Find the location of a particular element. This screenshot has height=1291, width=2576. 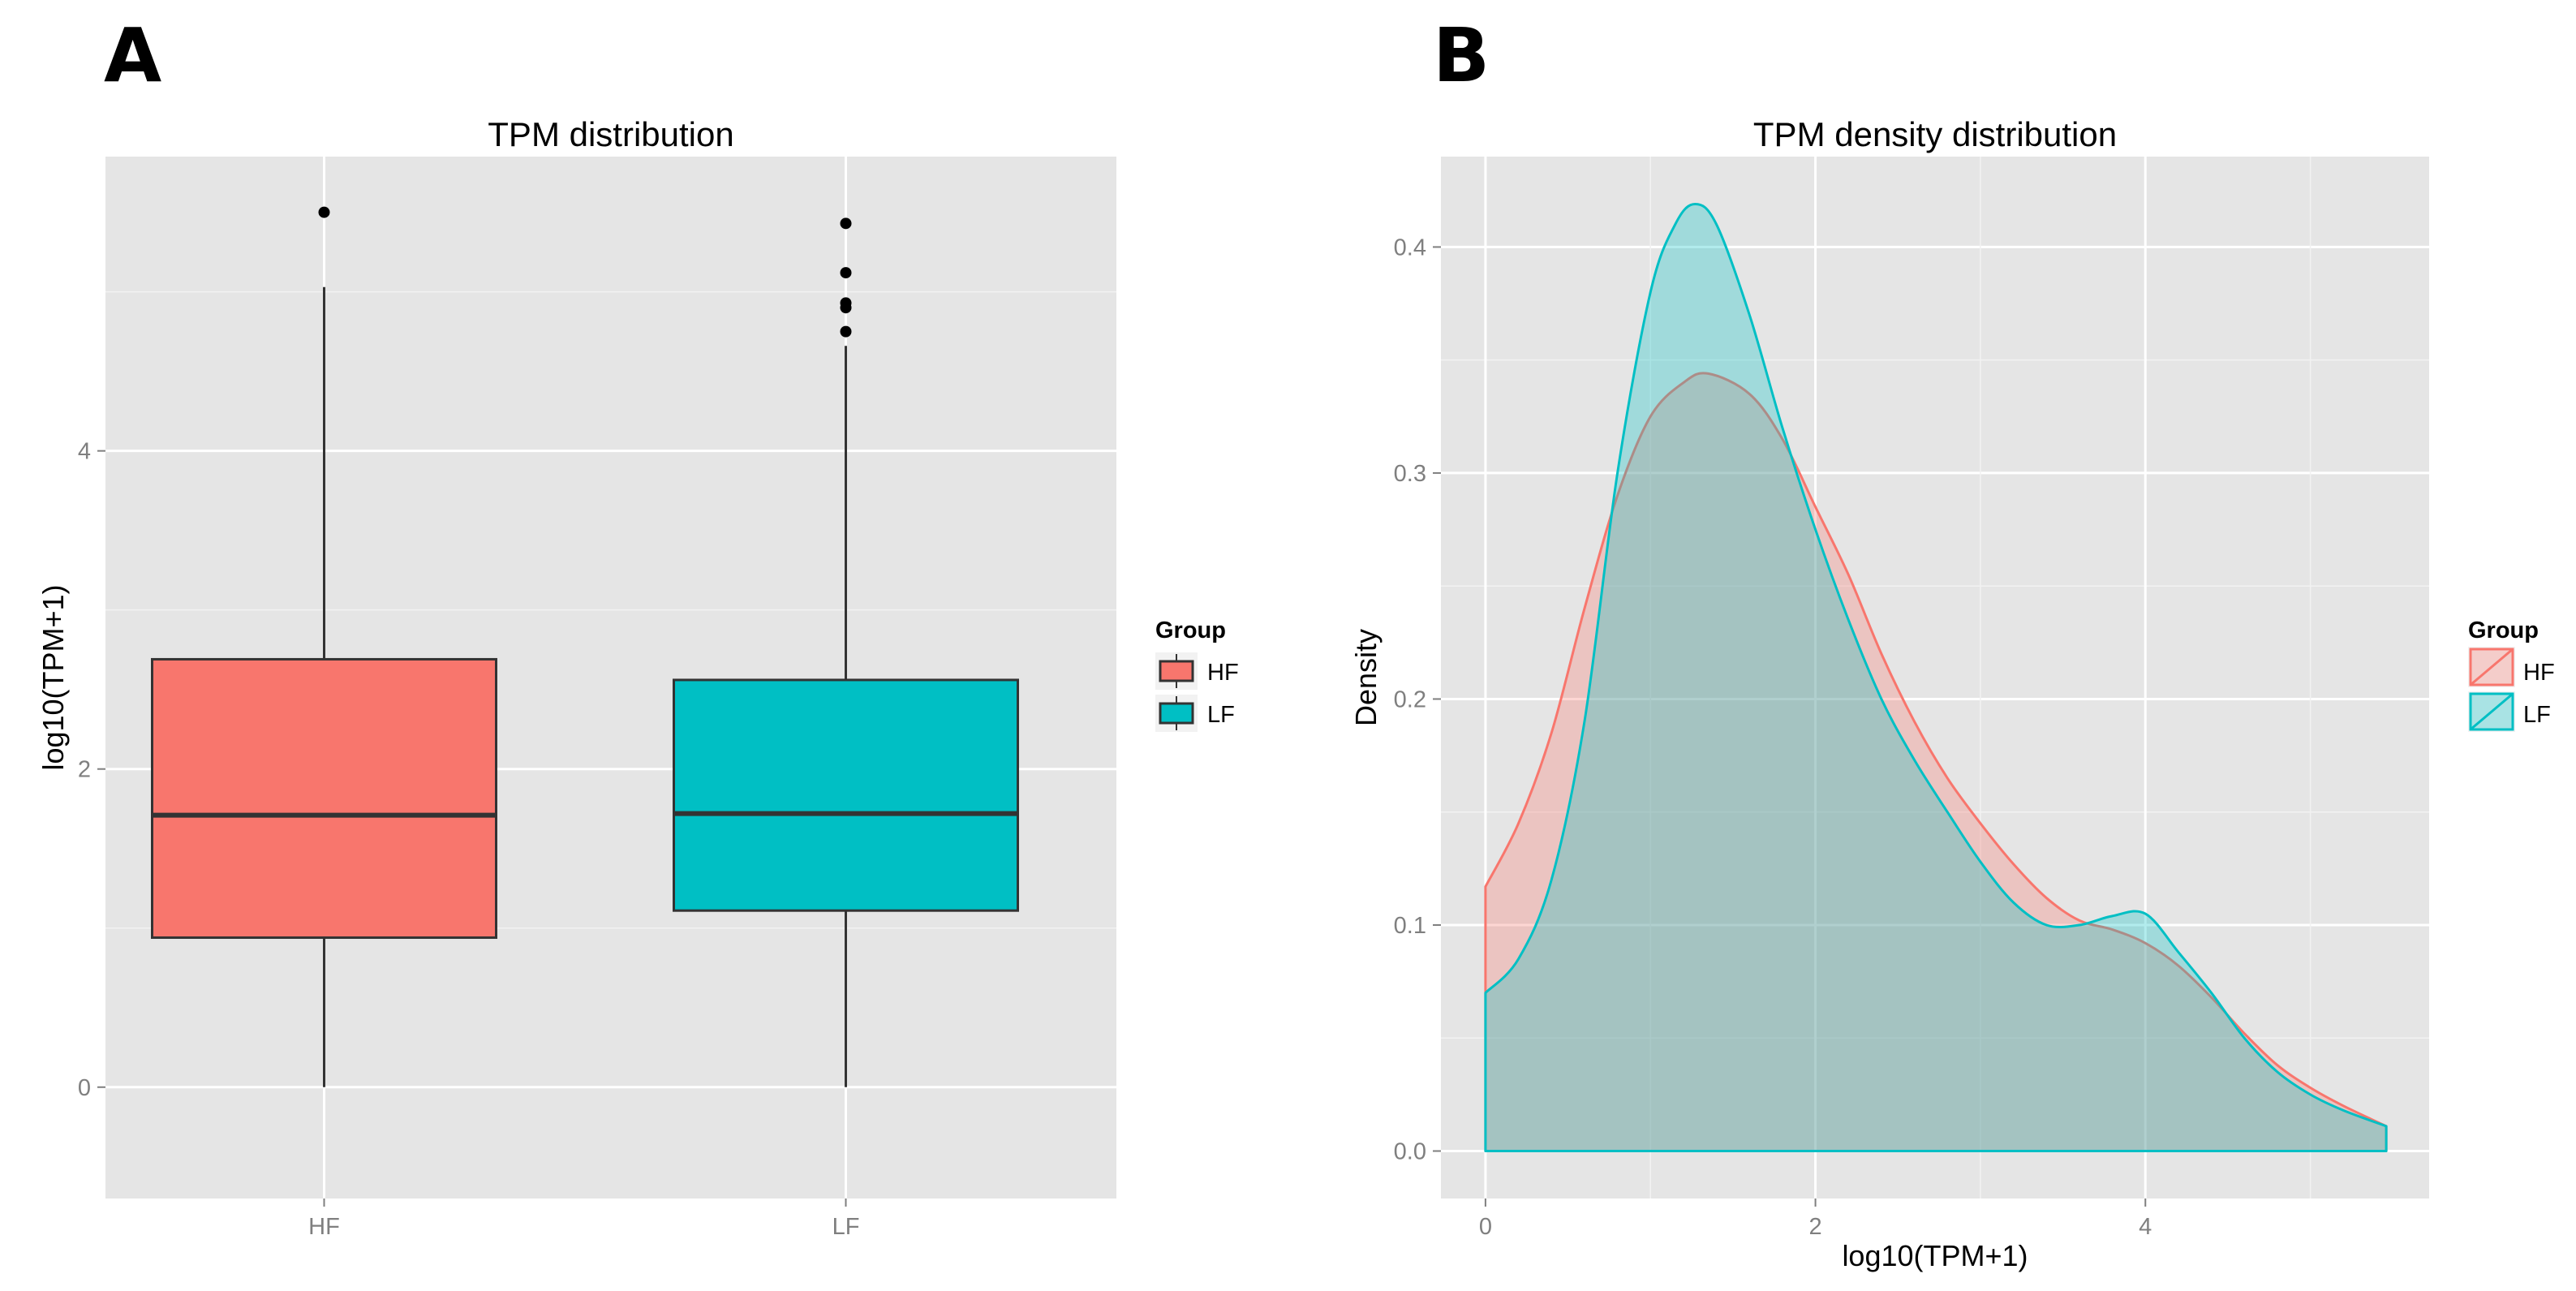

panel-a-legend-label-lf: LF is located at coordinates (1221, 715).